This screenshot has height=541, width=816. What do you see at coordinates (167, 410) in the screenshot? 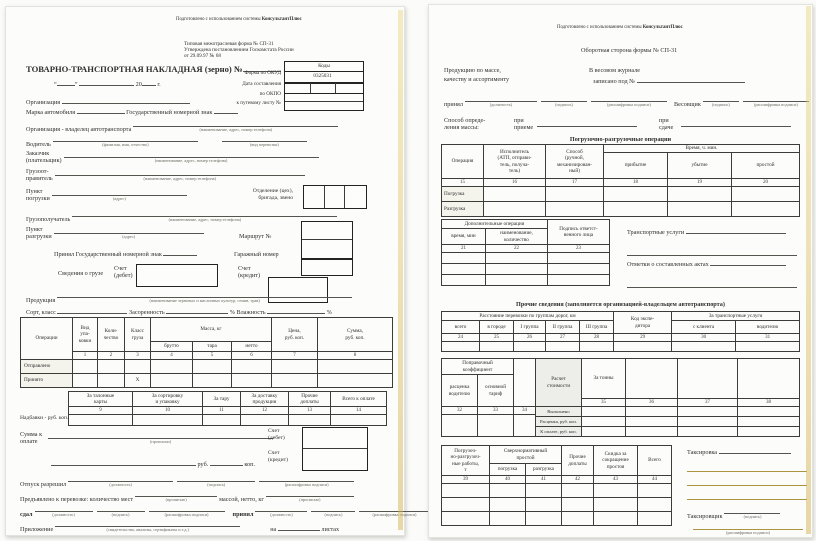
I see `col-num: 10` at bounding box center [167, 410].